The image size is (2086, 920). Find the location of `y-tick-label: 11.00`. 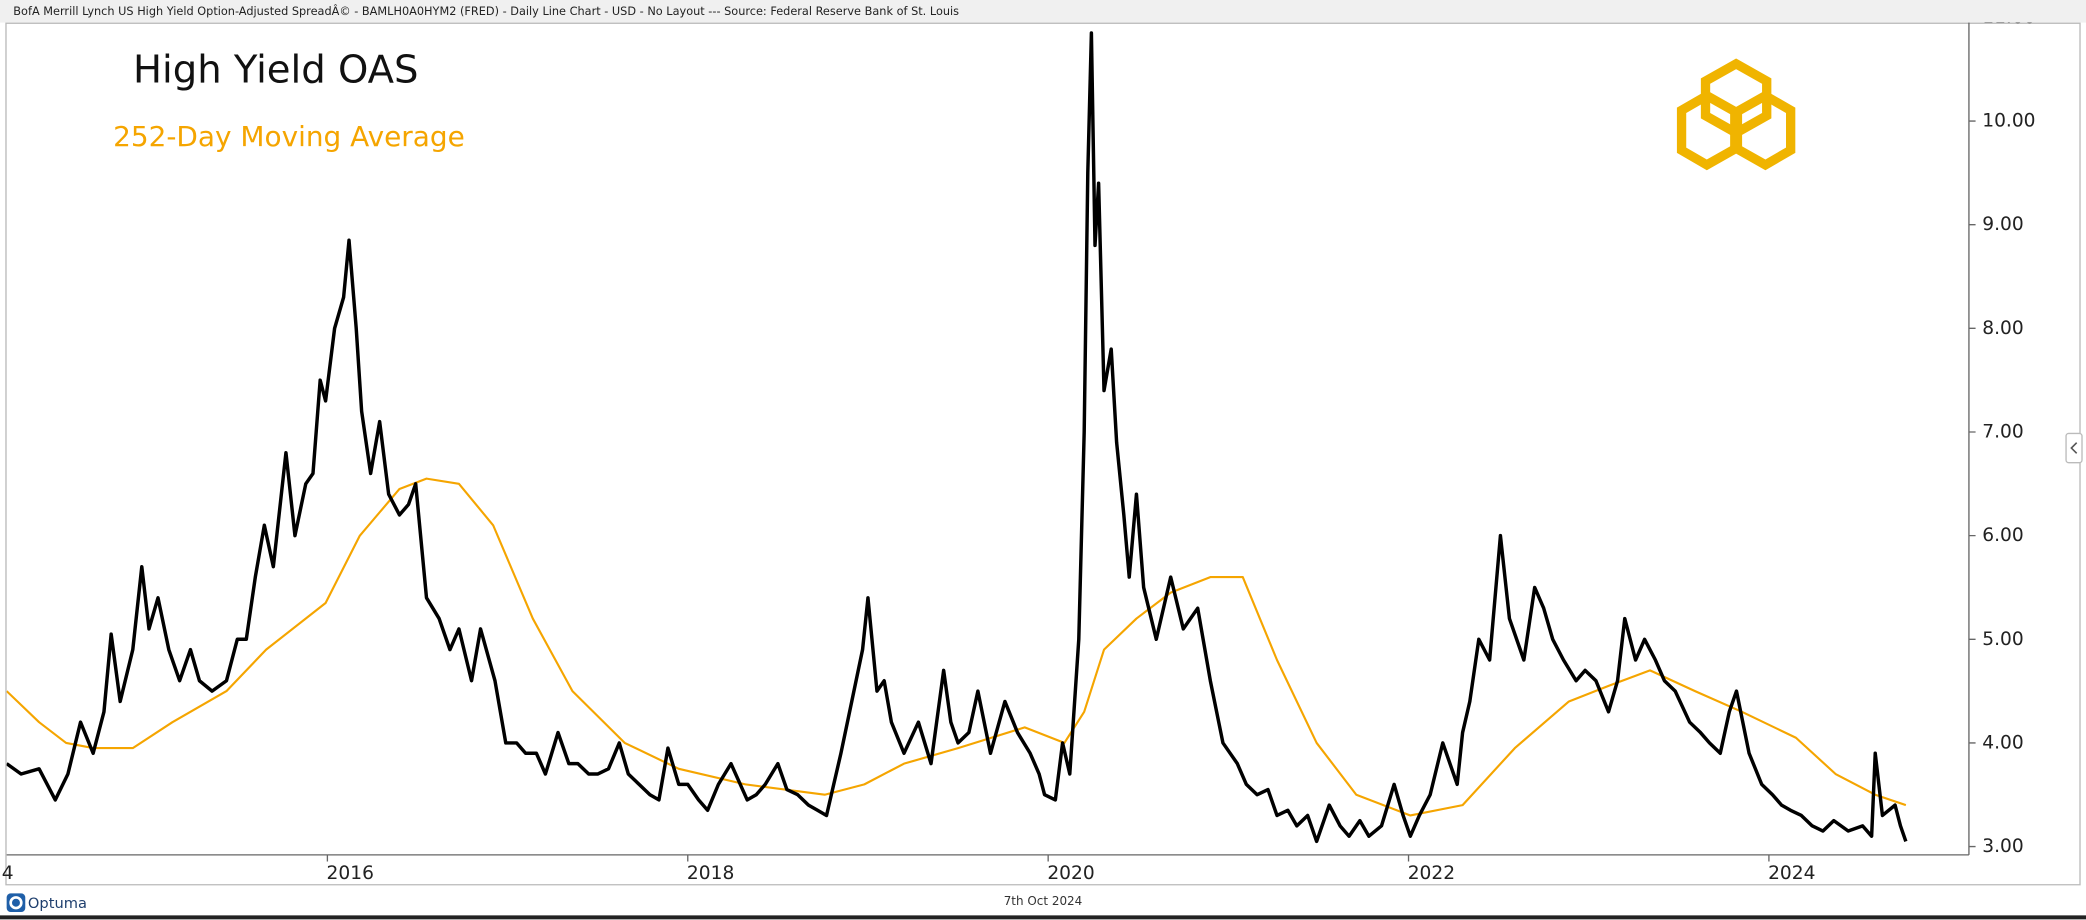

y-tick-label: 11.00 is located at coordinates (2008, 17).